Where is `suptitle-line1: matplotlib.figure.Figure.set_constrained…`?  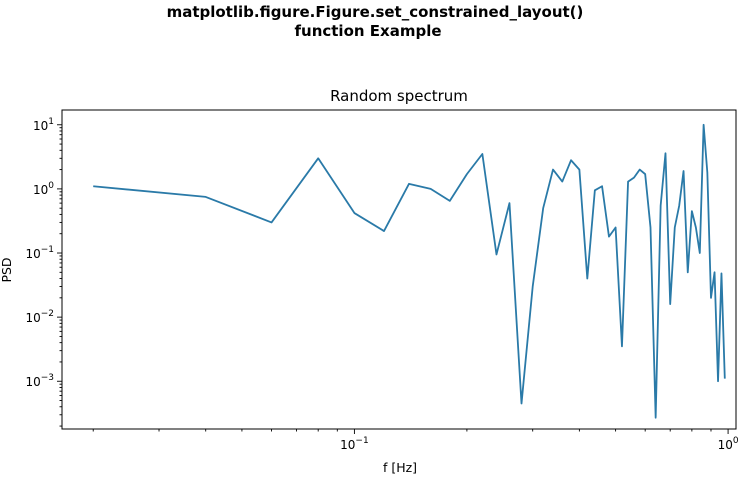 suptitle-line1: matplotlib.figure.Figure.set_constrained… is located at coordinates (375, 12).